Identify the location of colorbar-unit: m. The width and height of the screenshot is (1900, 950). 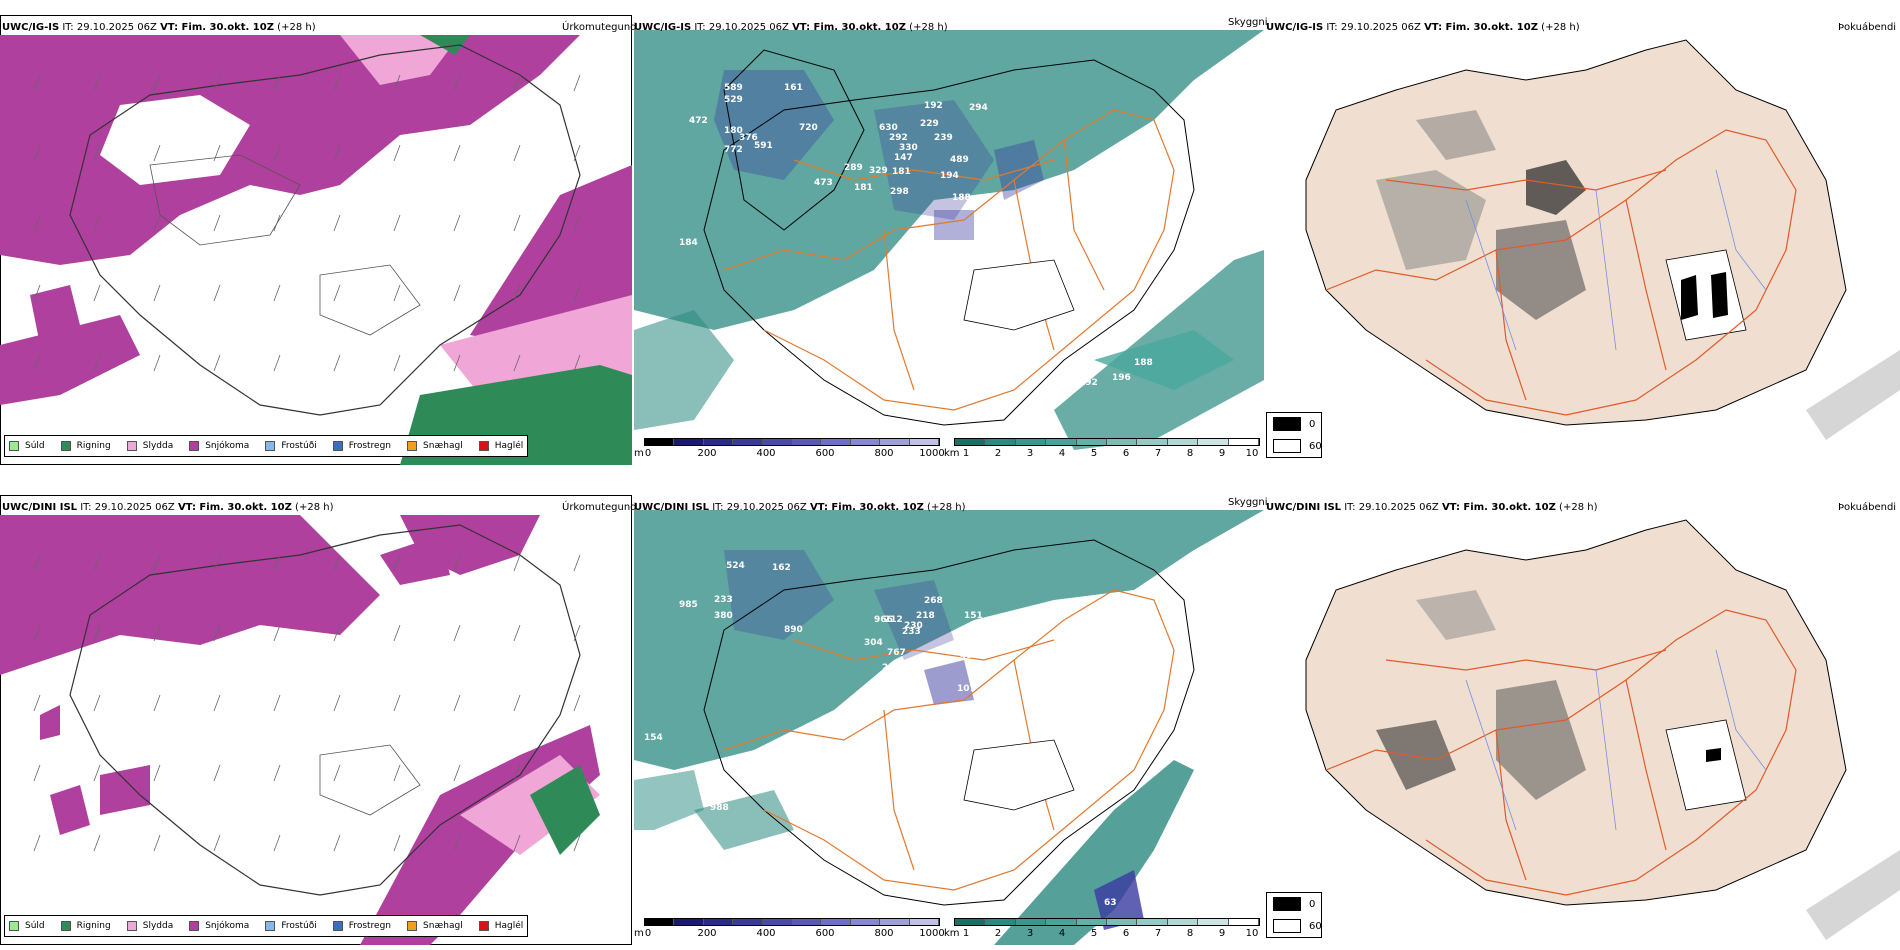
(639, 453).